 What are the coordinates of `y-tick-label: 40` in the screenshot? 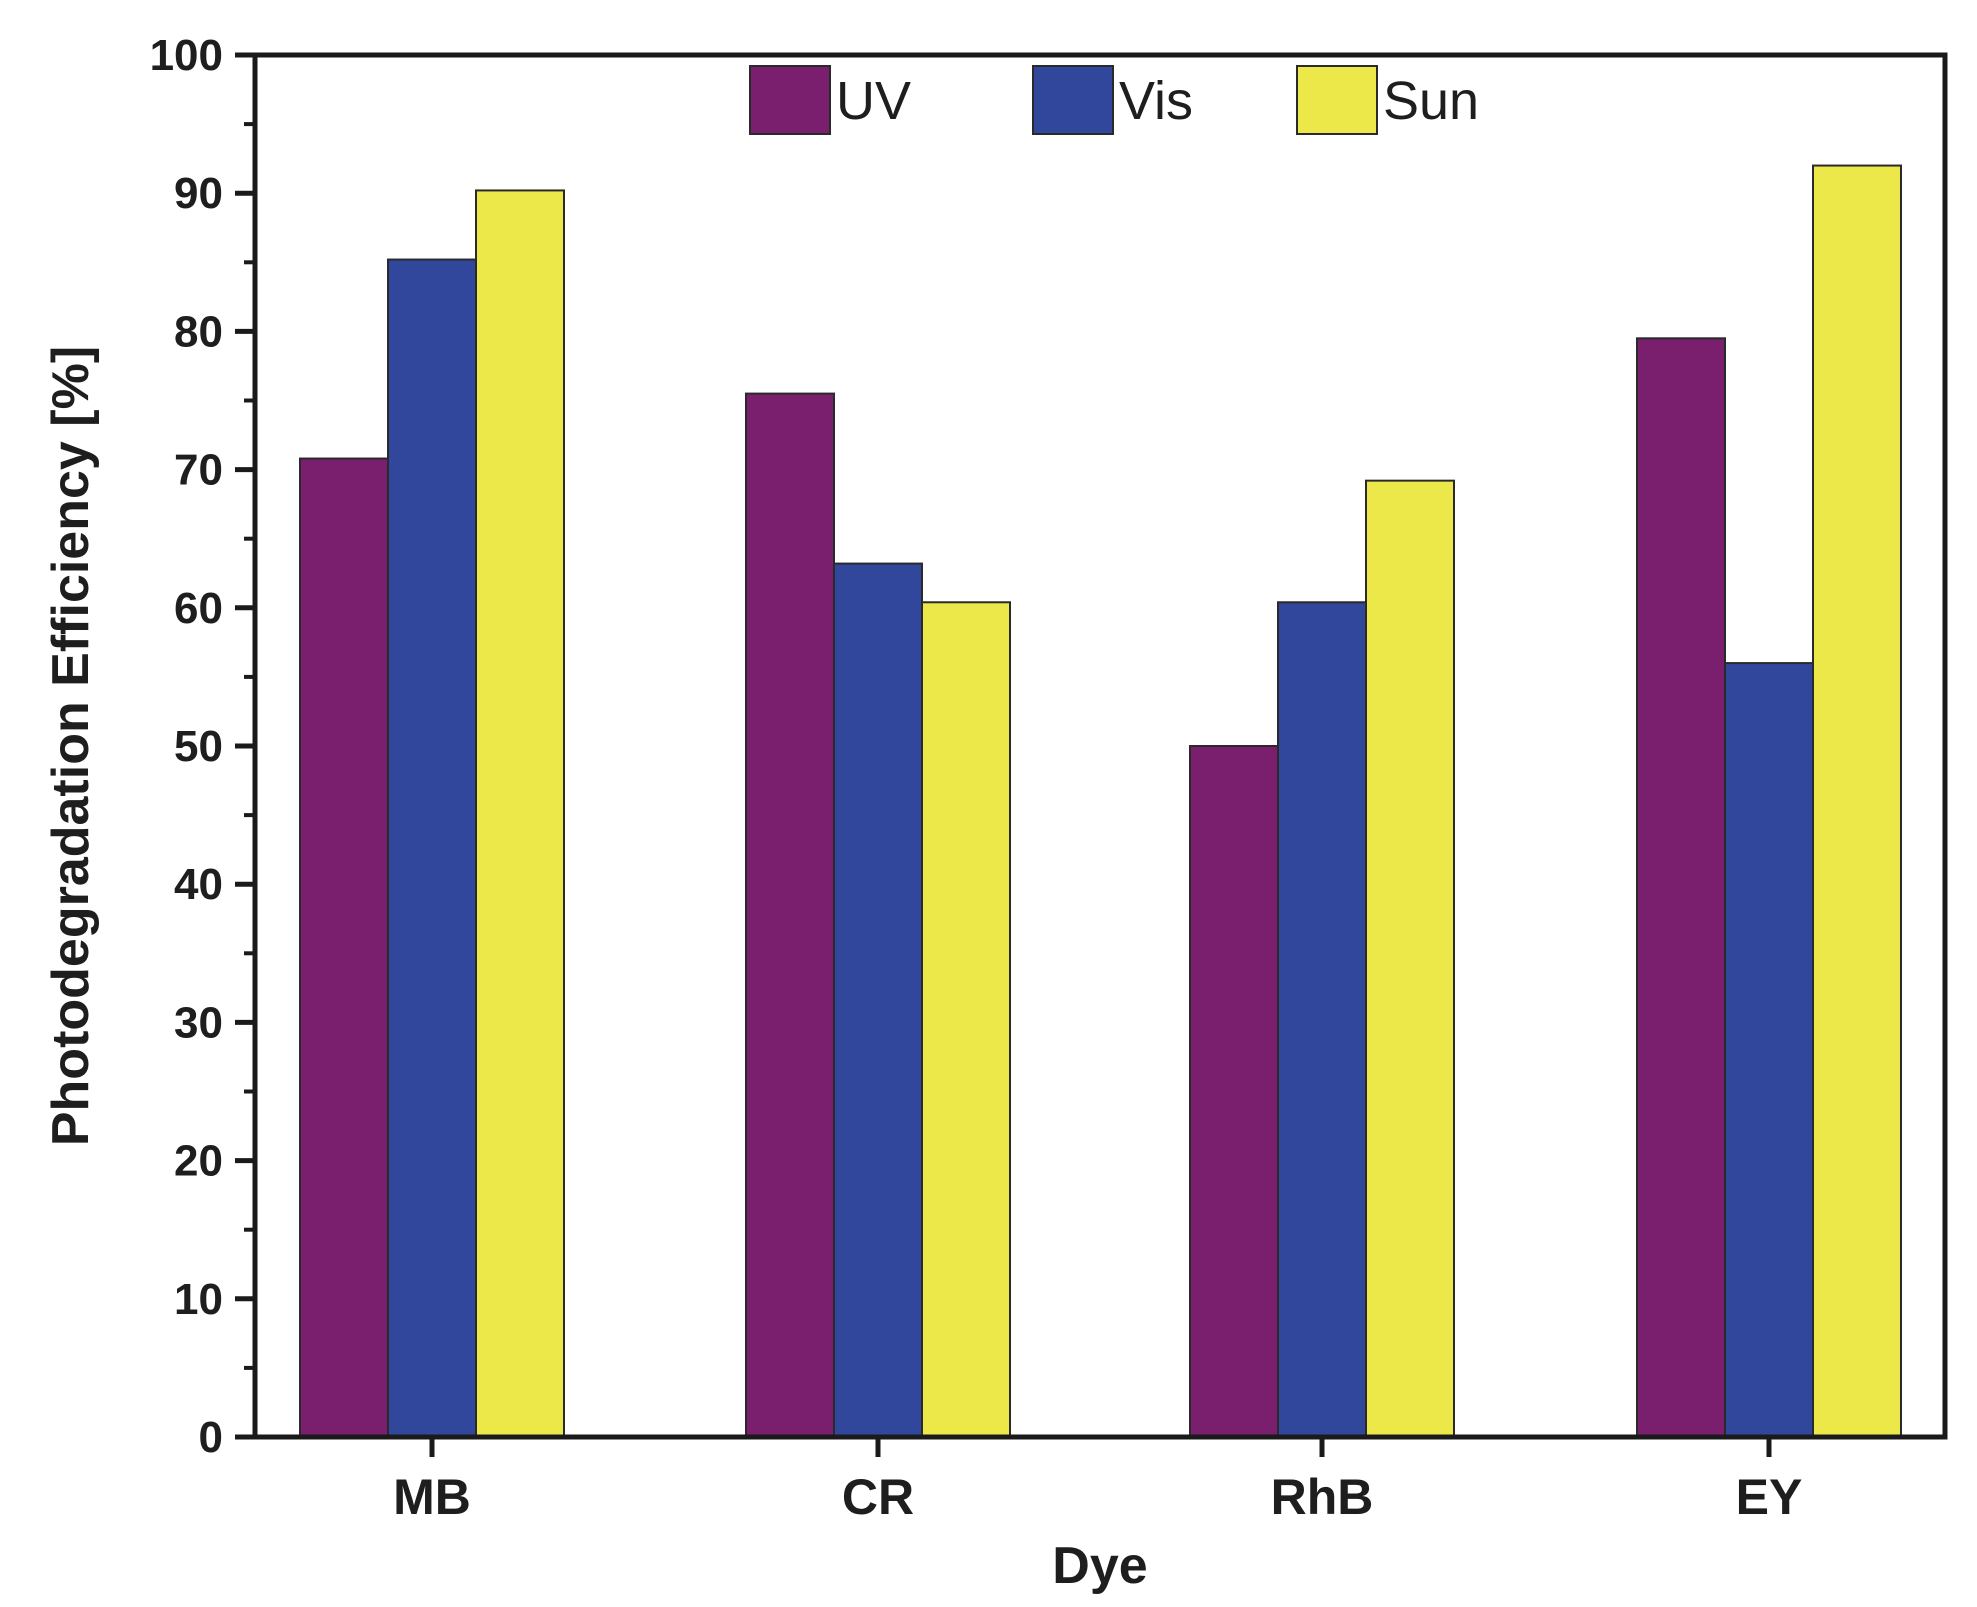 It's located at (198, 884).